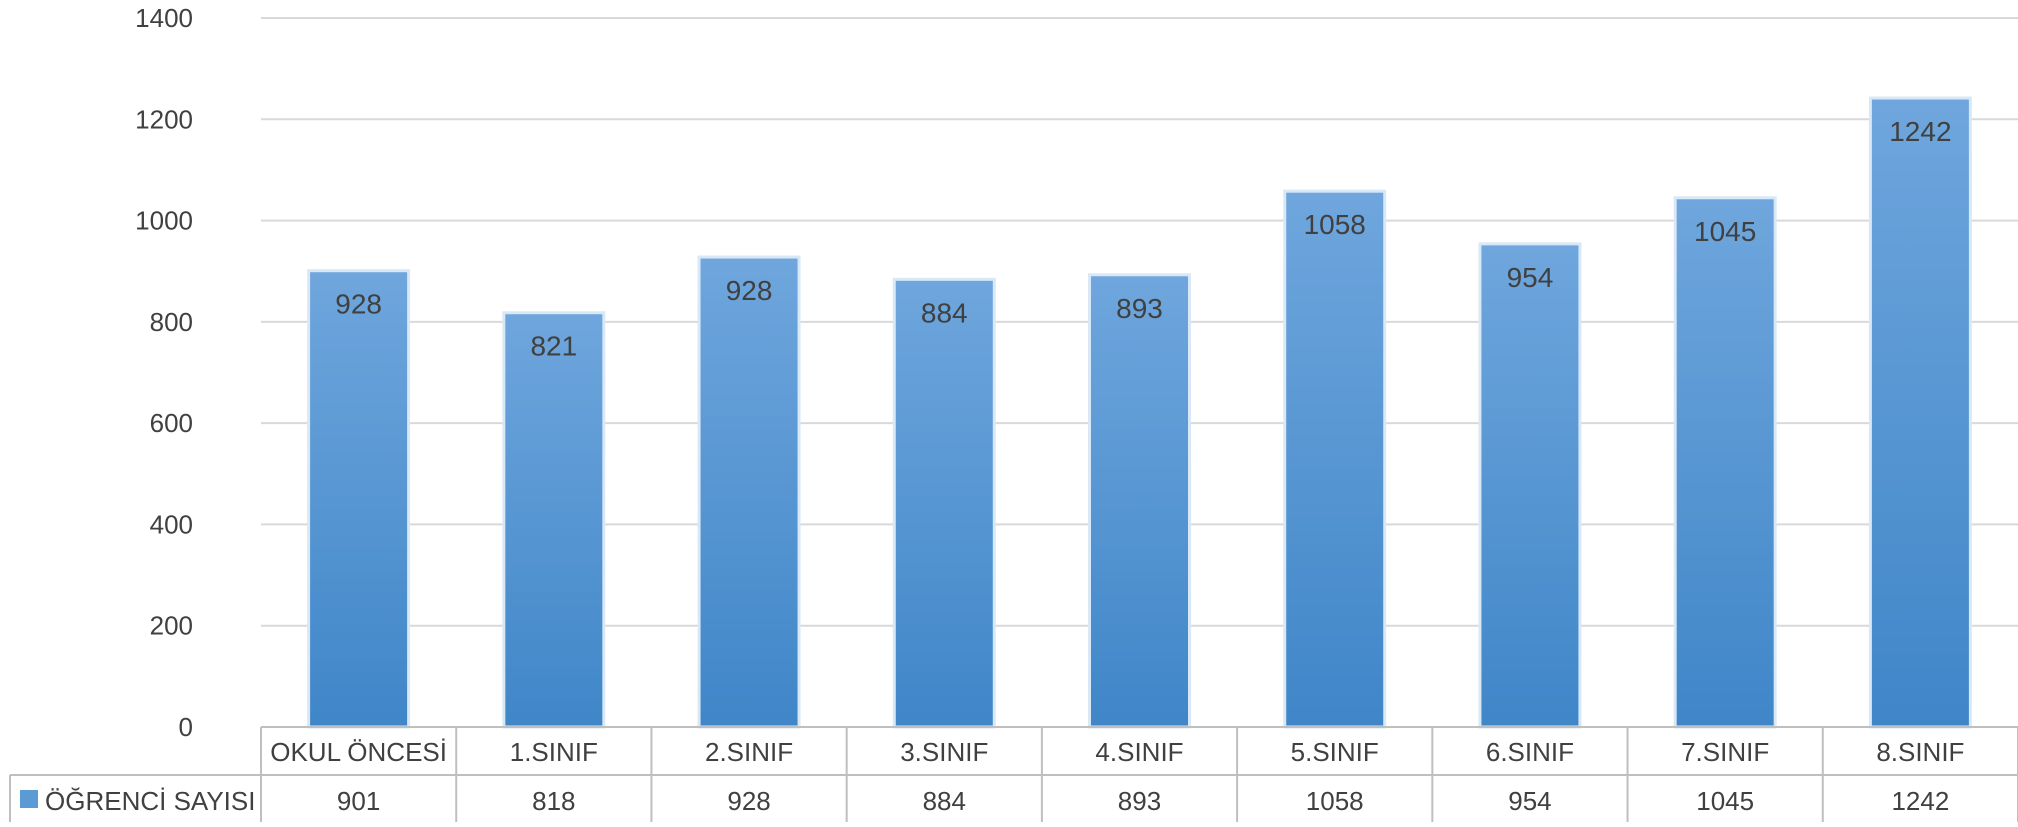 Image resolution: width=2018 pixels, height=827 pixels. I want to click on table-value: 893, so click(1139, 801).